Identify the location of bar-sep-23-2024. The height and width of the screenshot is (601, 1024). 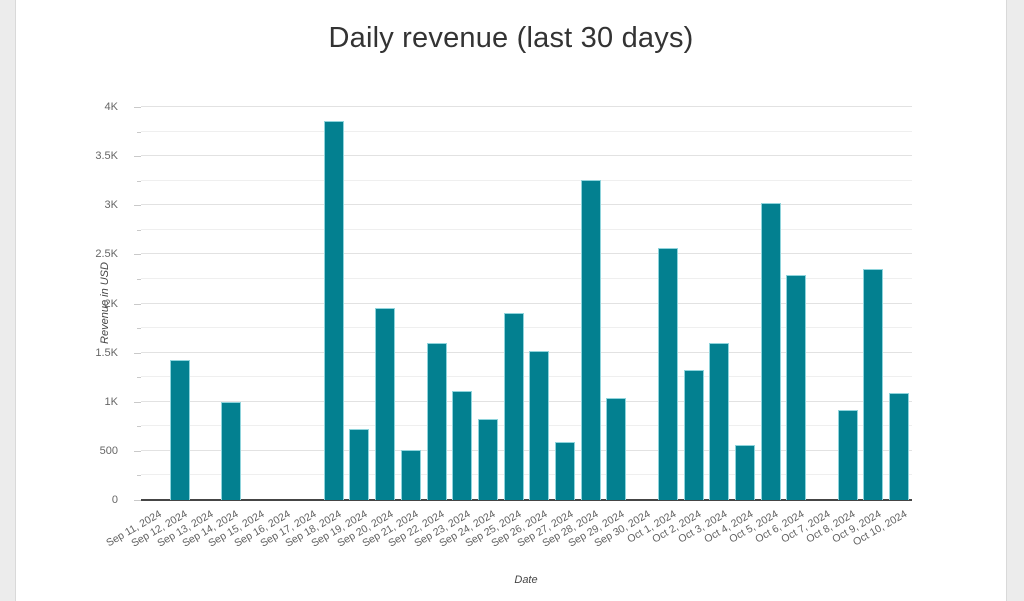
(462, 445).